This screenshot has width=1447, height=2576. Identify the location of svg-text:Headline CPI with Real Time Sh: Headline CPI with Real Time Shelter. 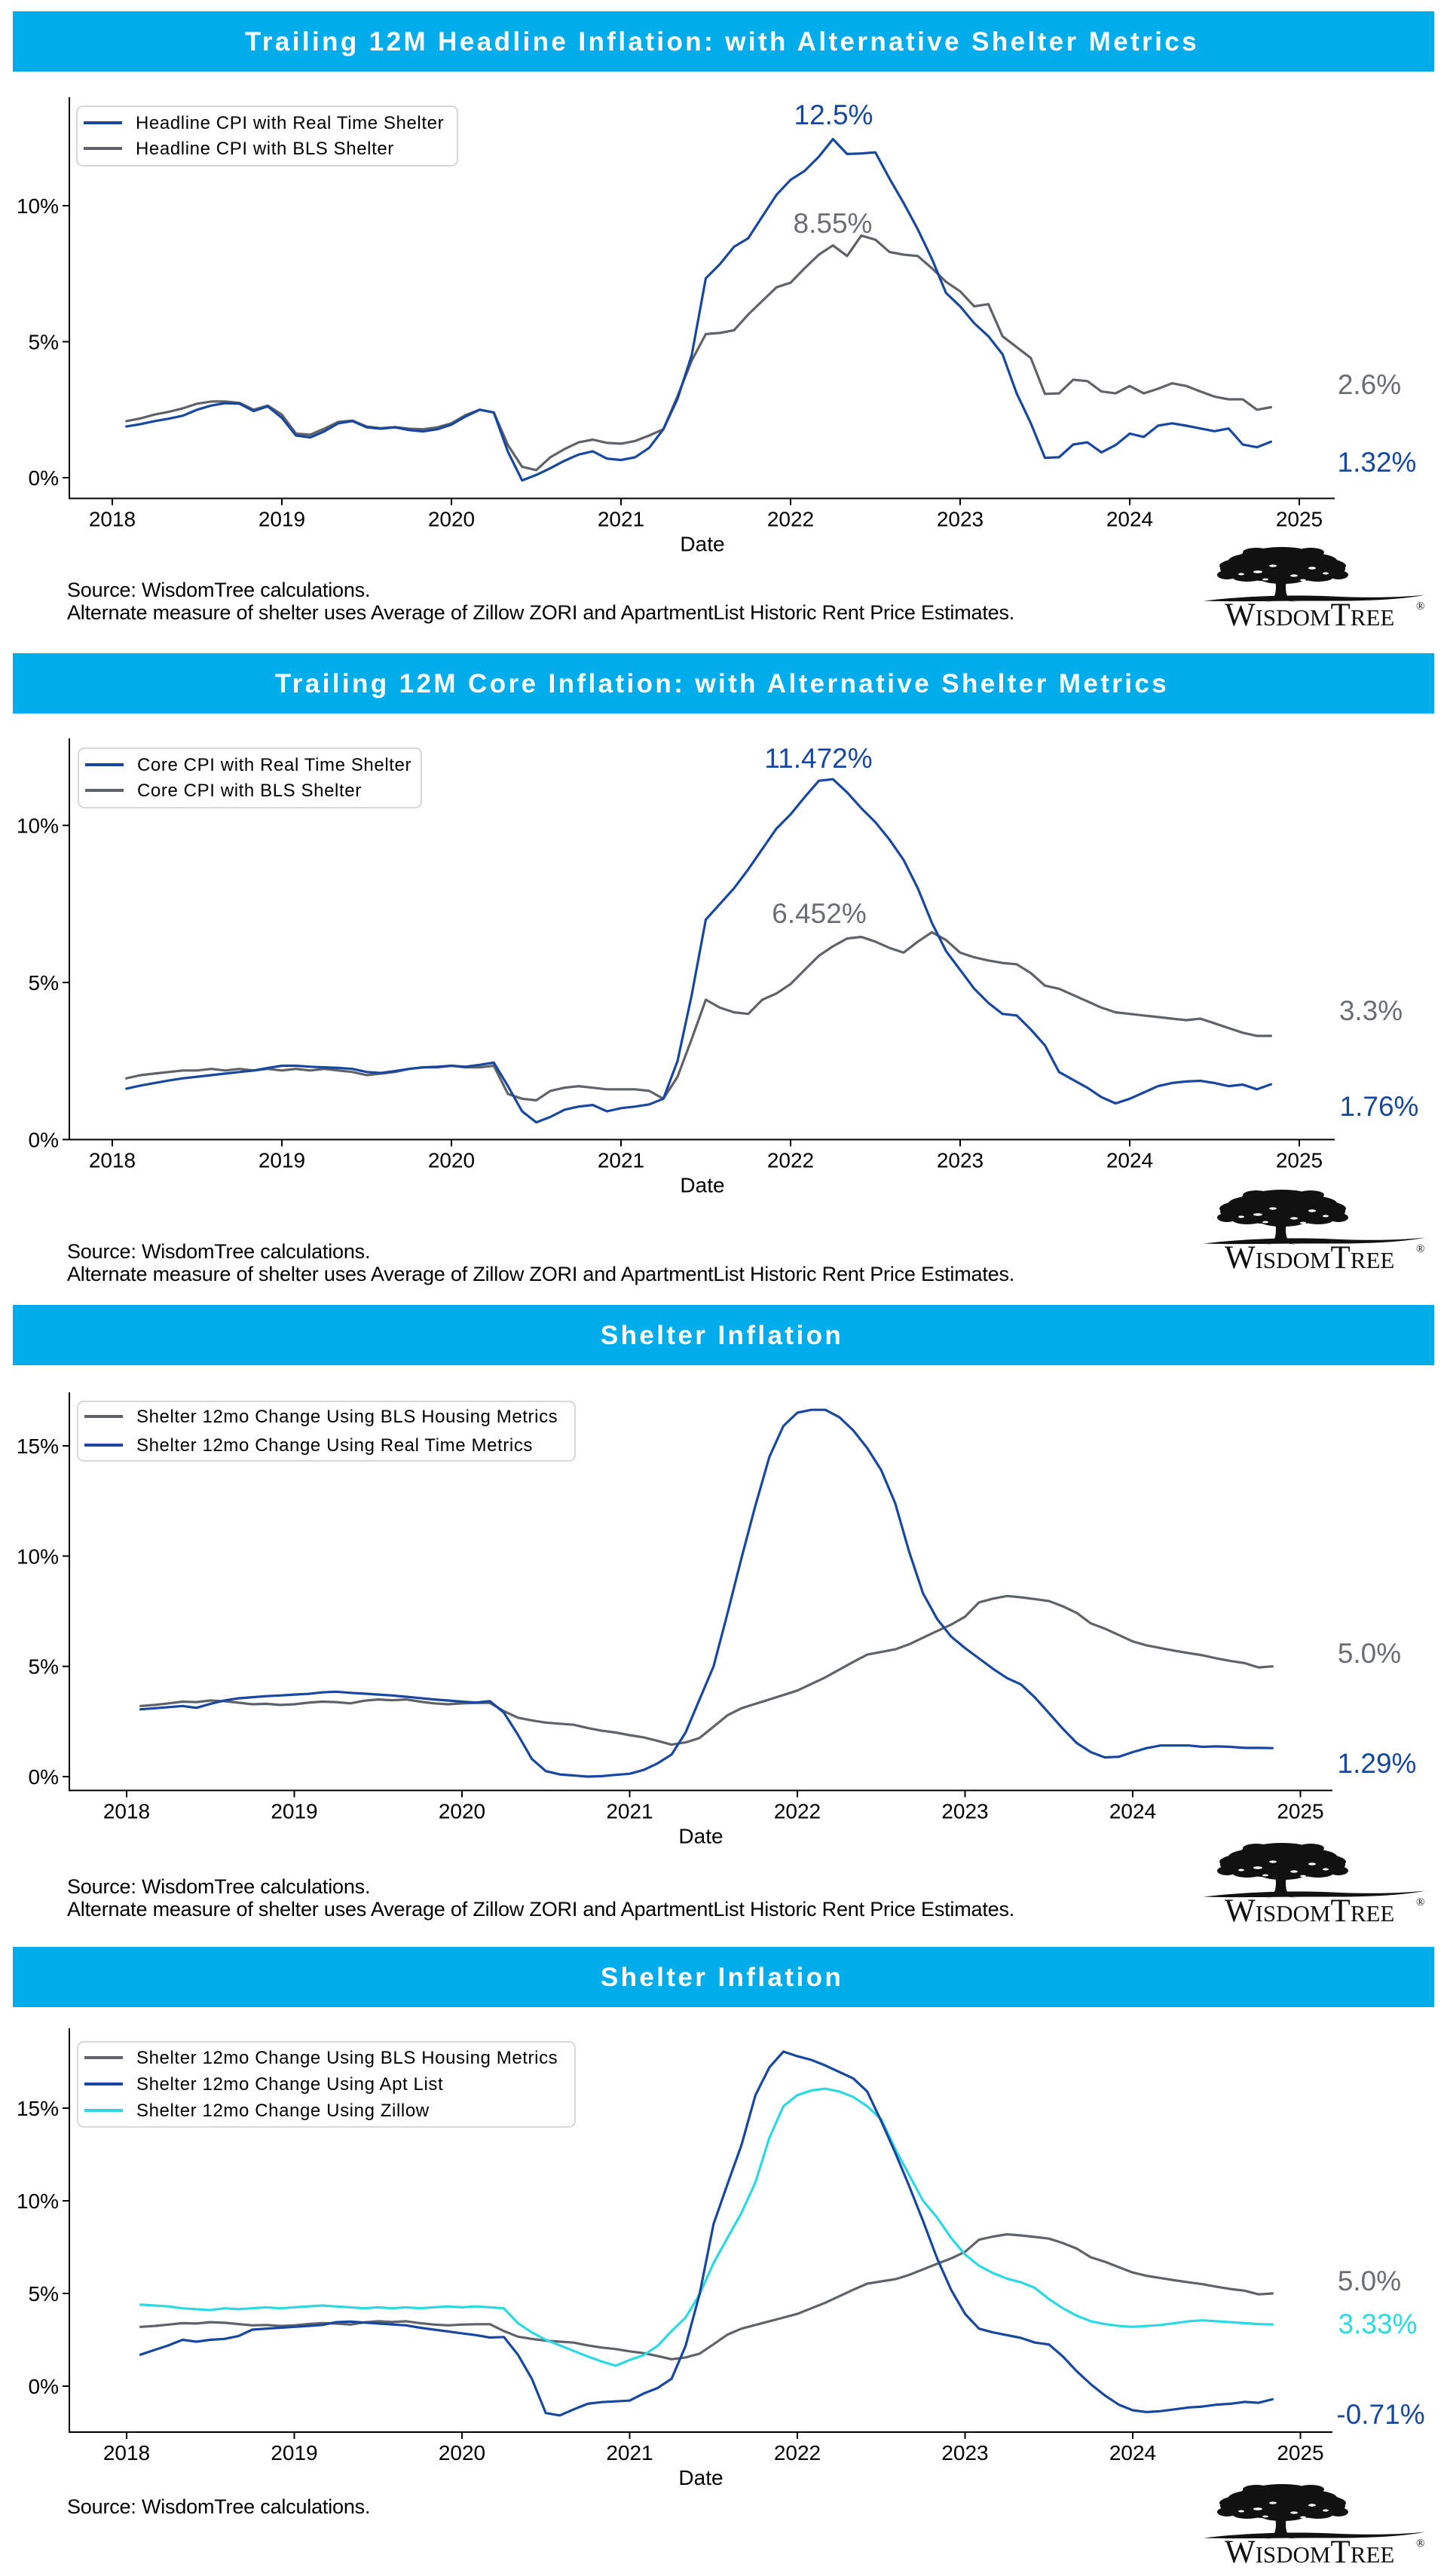
(290, 123).